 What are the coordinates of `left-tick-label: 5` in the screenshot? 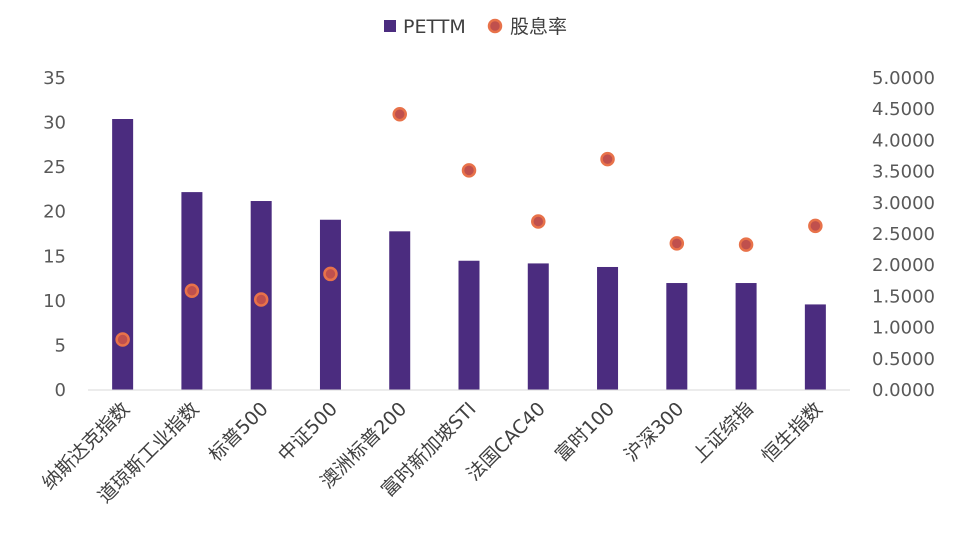 It's located at (60, 345).